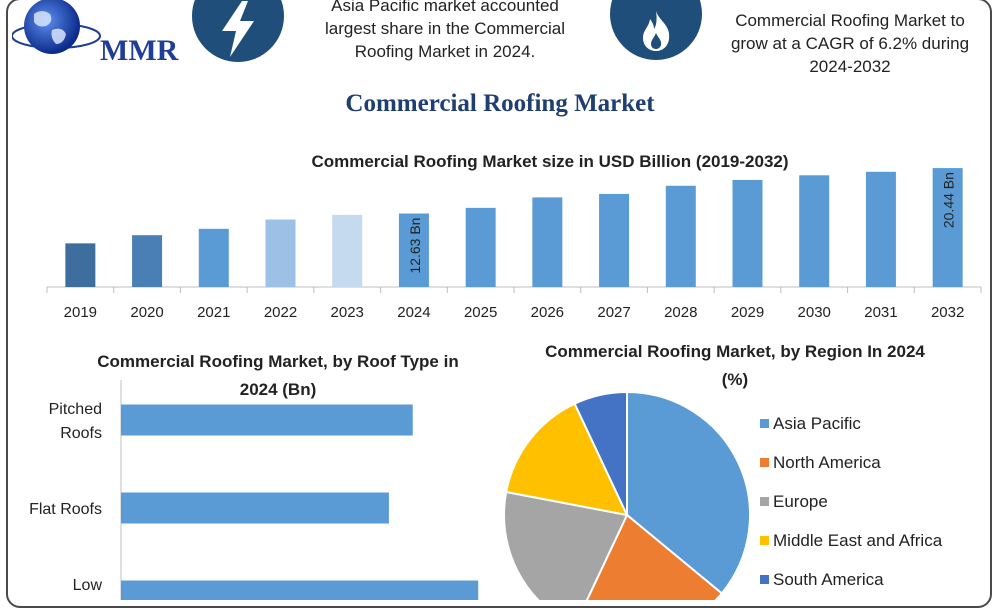  Describe the element at coordinates (947, 312) in the screenshot. I see `x-tick-label: 2032` at that location.